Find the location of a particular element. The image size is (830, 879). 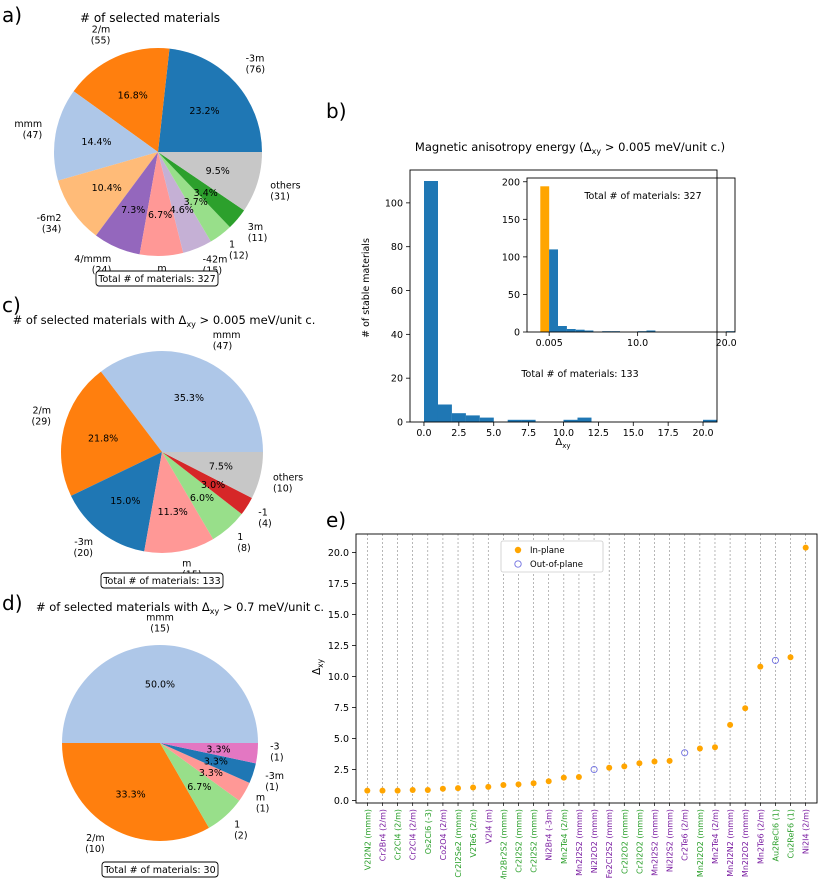

pie-d-name-0: mmm is located at coordinates (160, 617).